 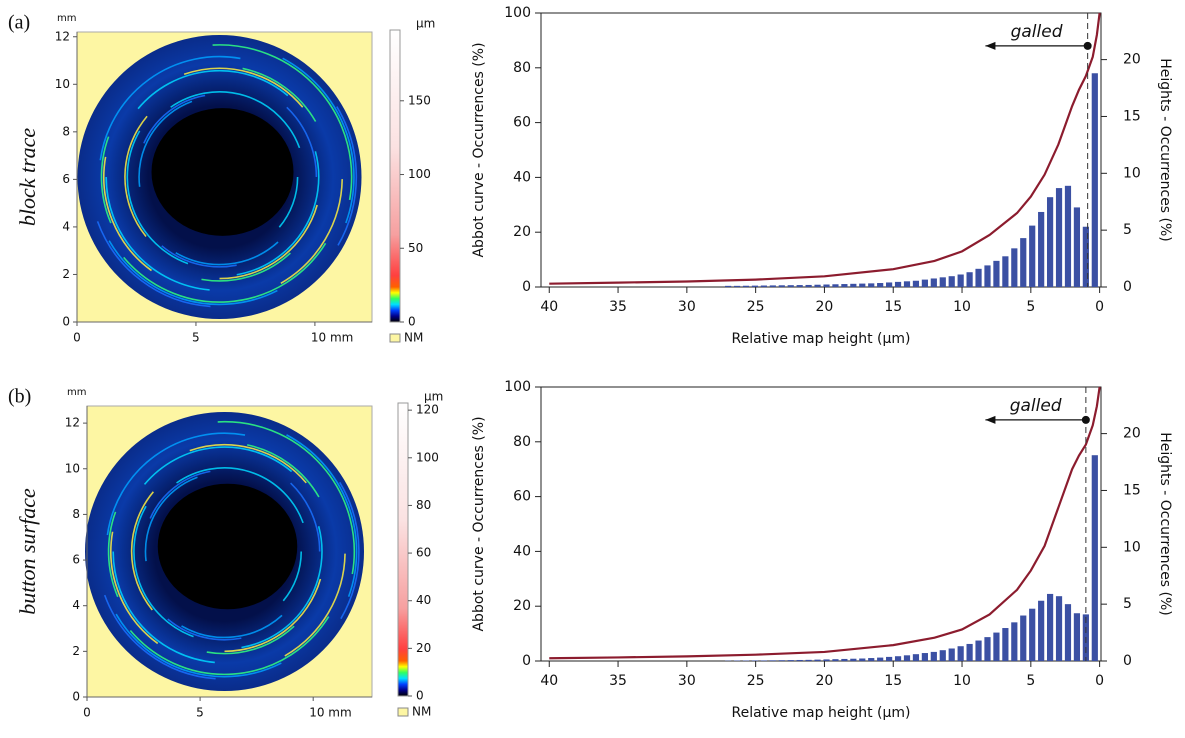 What do you see at coordinates (332, 338) in the screenshot?
I see `map-x-tick-label: 10 mm` at bounding box center [332, 338].